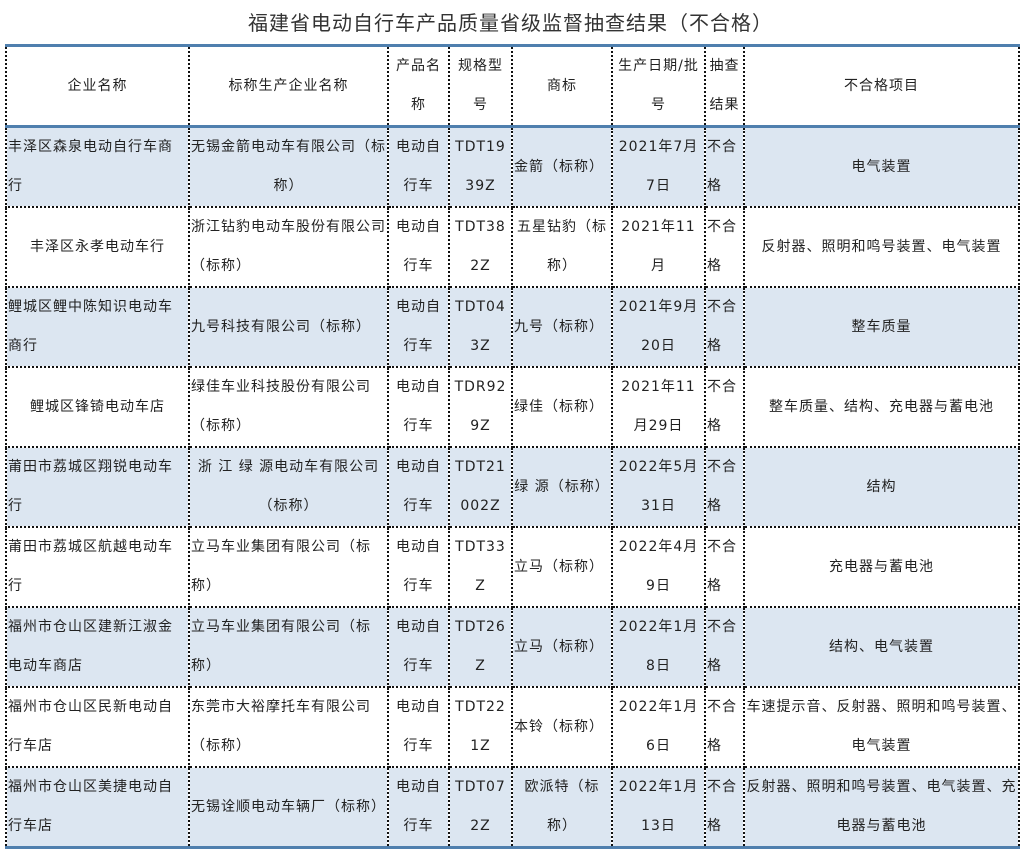  What do you see at coordinates (97, 727) in the screenshot?
I see `cell-company: 福州市仓山区民新电动自行车店` at bounding box center [97, 727].